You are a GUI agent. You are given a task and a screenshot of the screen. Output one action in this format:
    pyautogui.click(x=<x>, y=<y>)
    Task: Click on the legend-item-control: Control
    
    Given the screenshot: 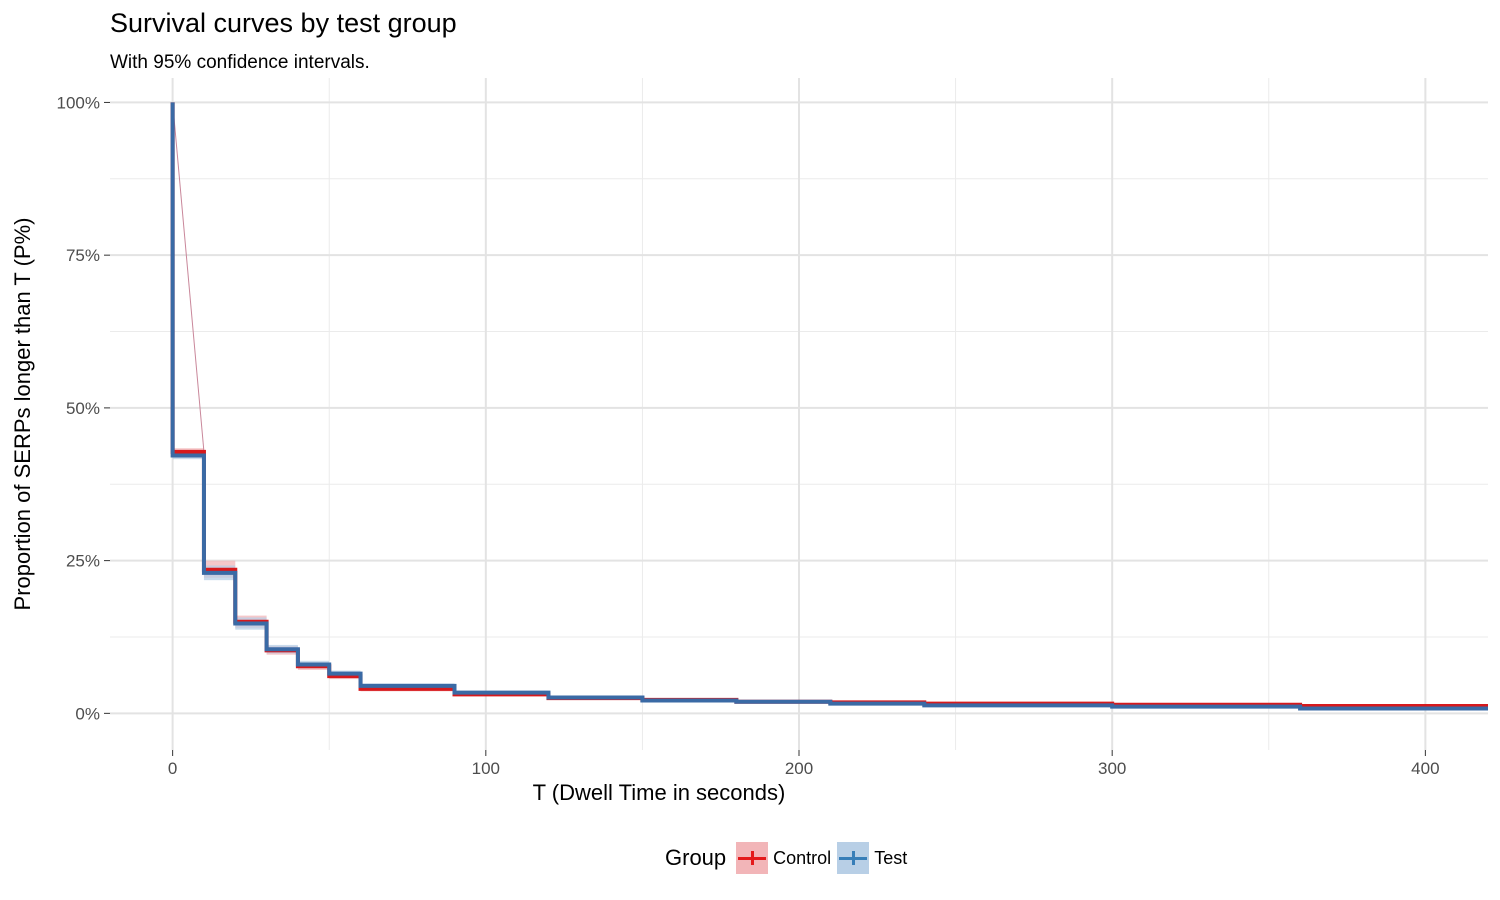 What is the action you would take?
    pyautogui.click(x=783, y=858)
    